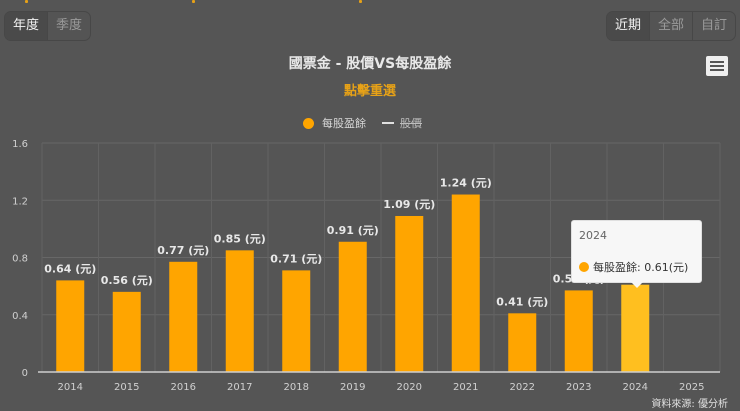  What do you see at coordinates (126, 387) in the screenshot?
I see `x-tick-label: 2015` at bounding box center [126, 387].